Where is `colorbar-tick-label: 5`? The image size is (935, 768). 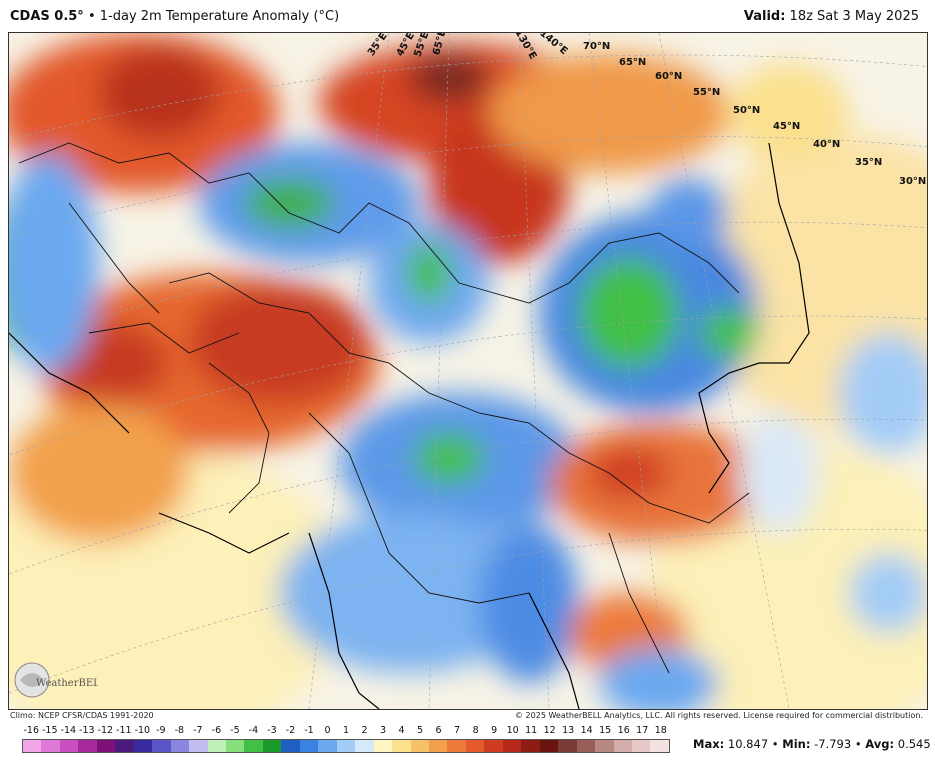 colorbar-tick-label: 5 is located at coordinates (420, 730).